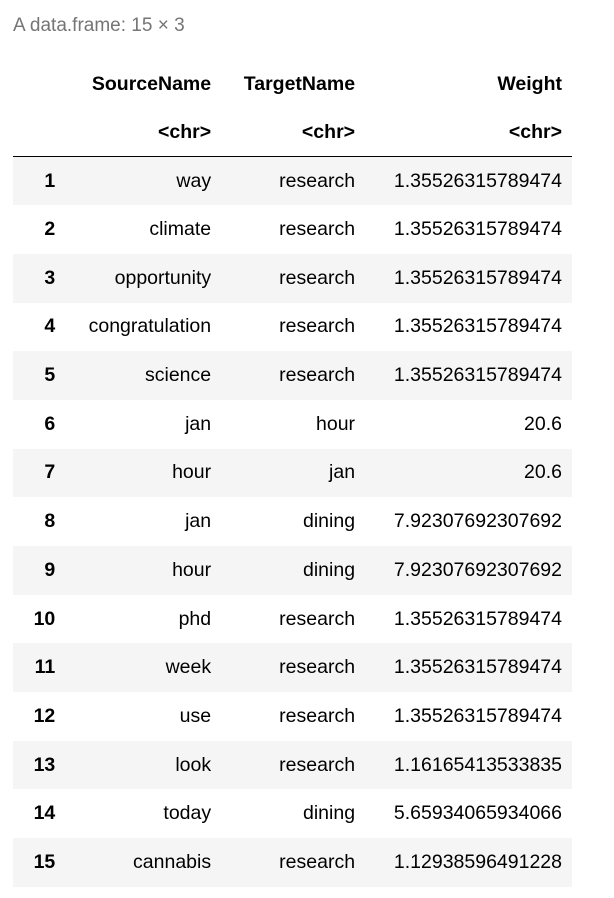 The image size is (614, 898). What do you see at coordinates (50, 375) in the screenshot?
I see `row-index: 5` at bounding box center [50, 375].